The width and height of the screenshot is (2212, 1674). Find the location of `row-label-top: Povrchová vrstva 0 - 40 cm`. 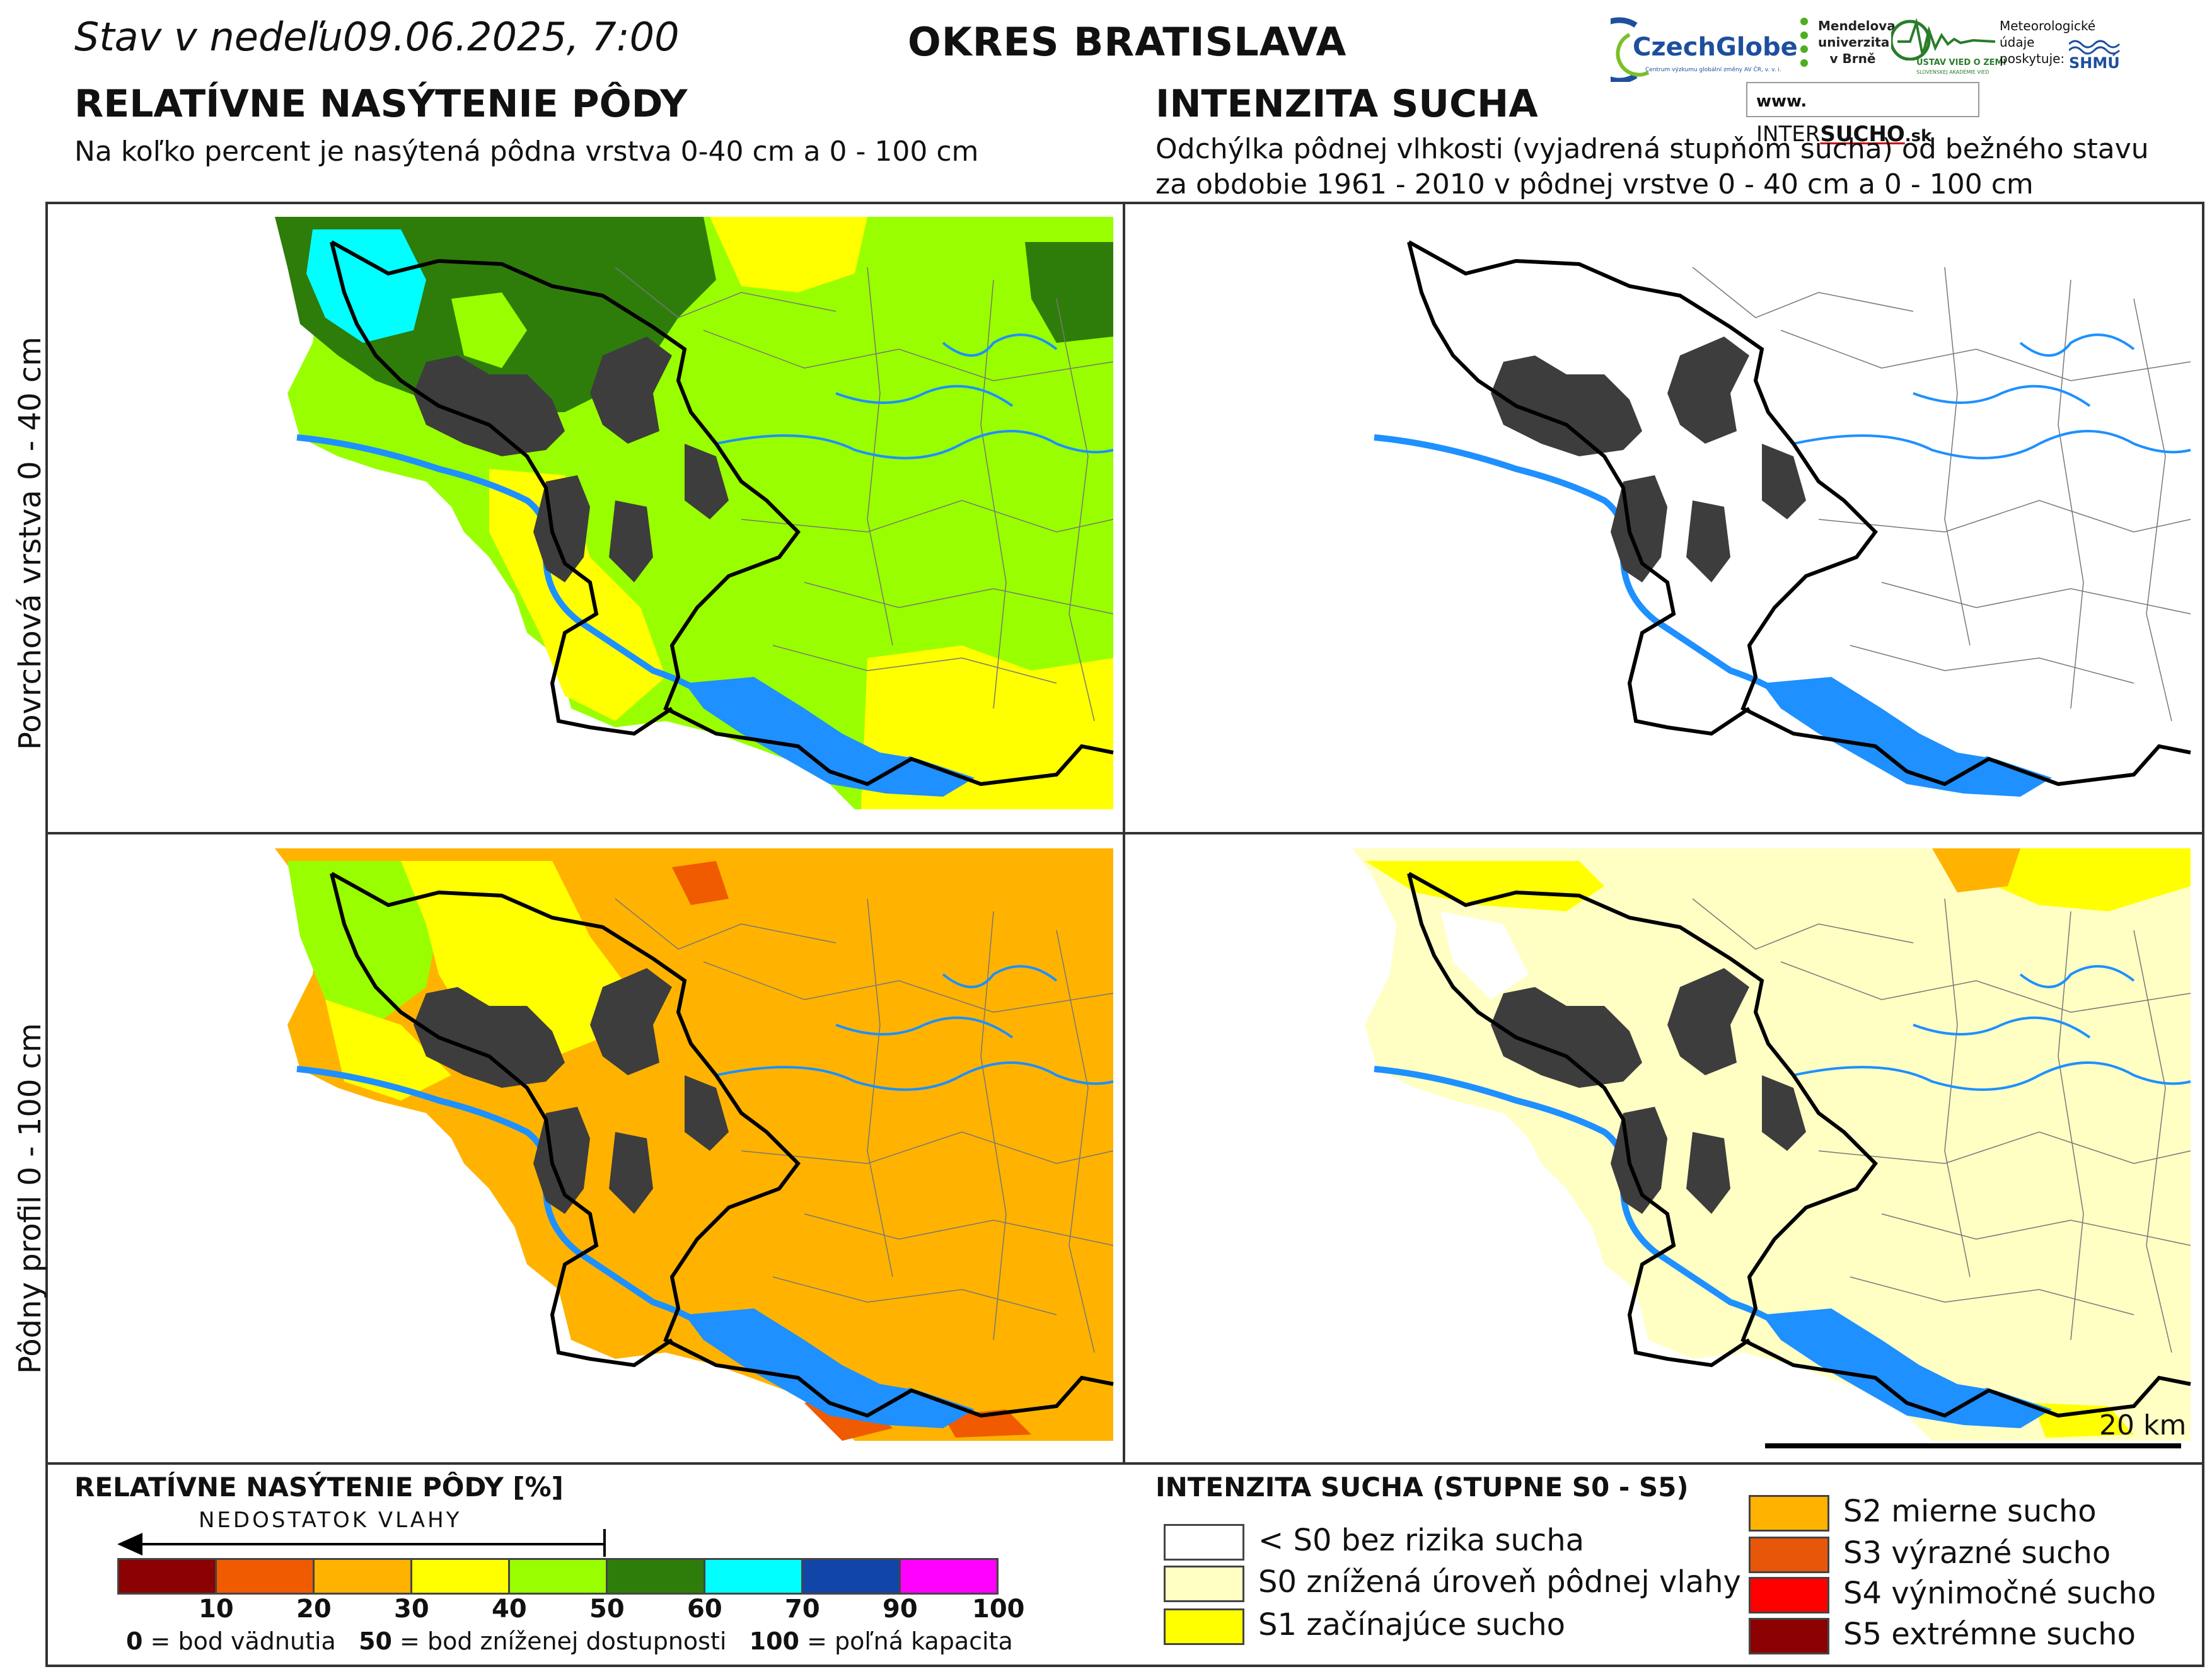

row-label-top: Povrchová vrstva 0 - 40 cm is located at coordinates (30, 543).